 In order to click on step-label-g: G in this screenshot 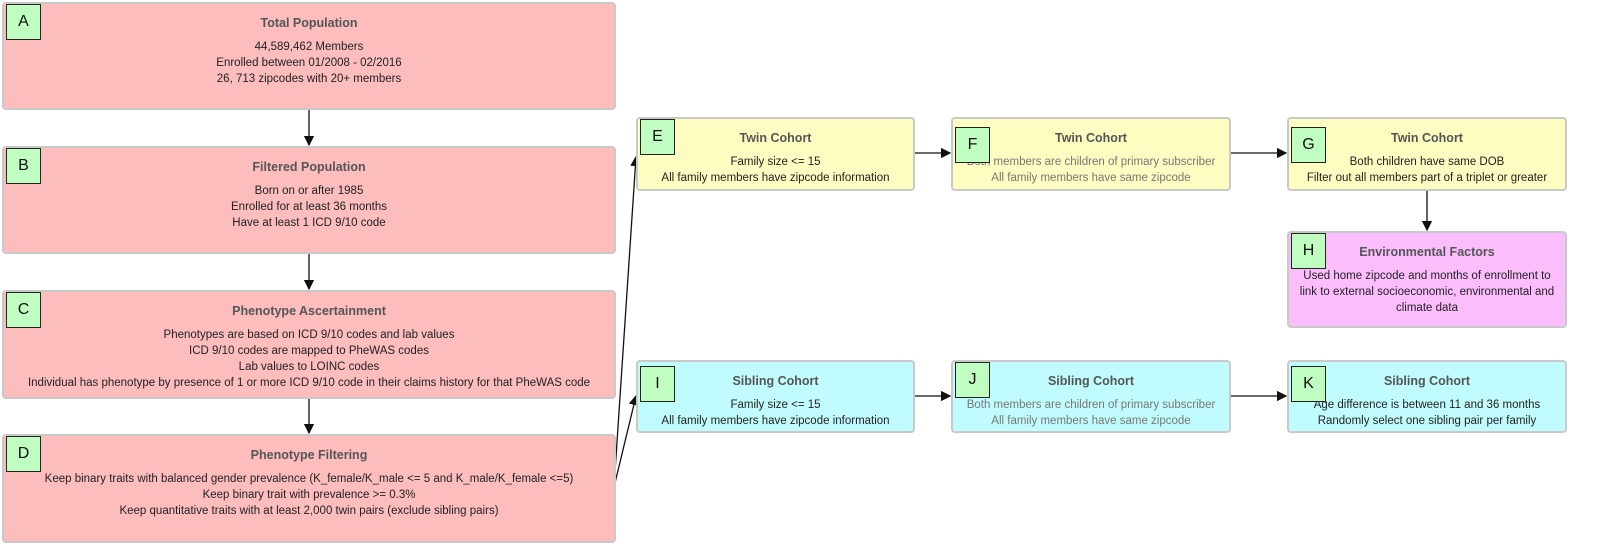, I will do `click(1308, 145)`.